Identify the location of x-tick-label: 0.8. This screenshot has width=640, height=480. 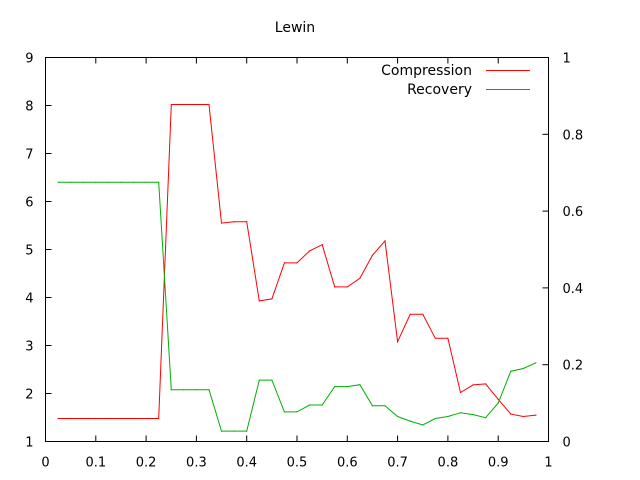
(448, 463).